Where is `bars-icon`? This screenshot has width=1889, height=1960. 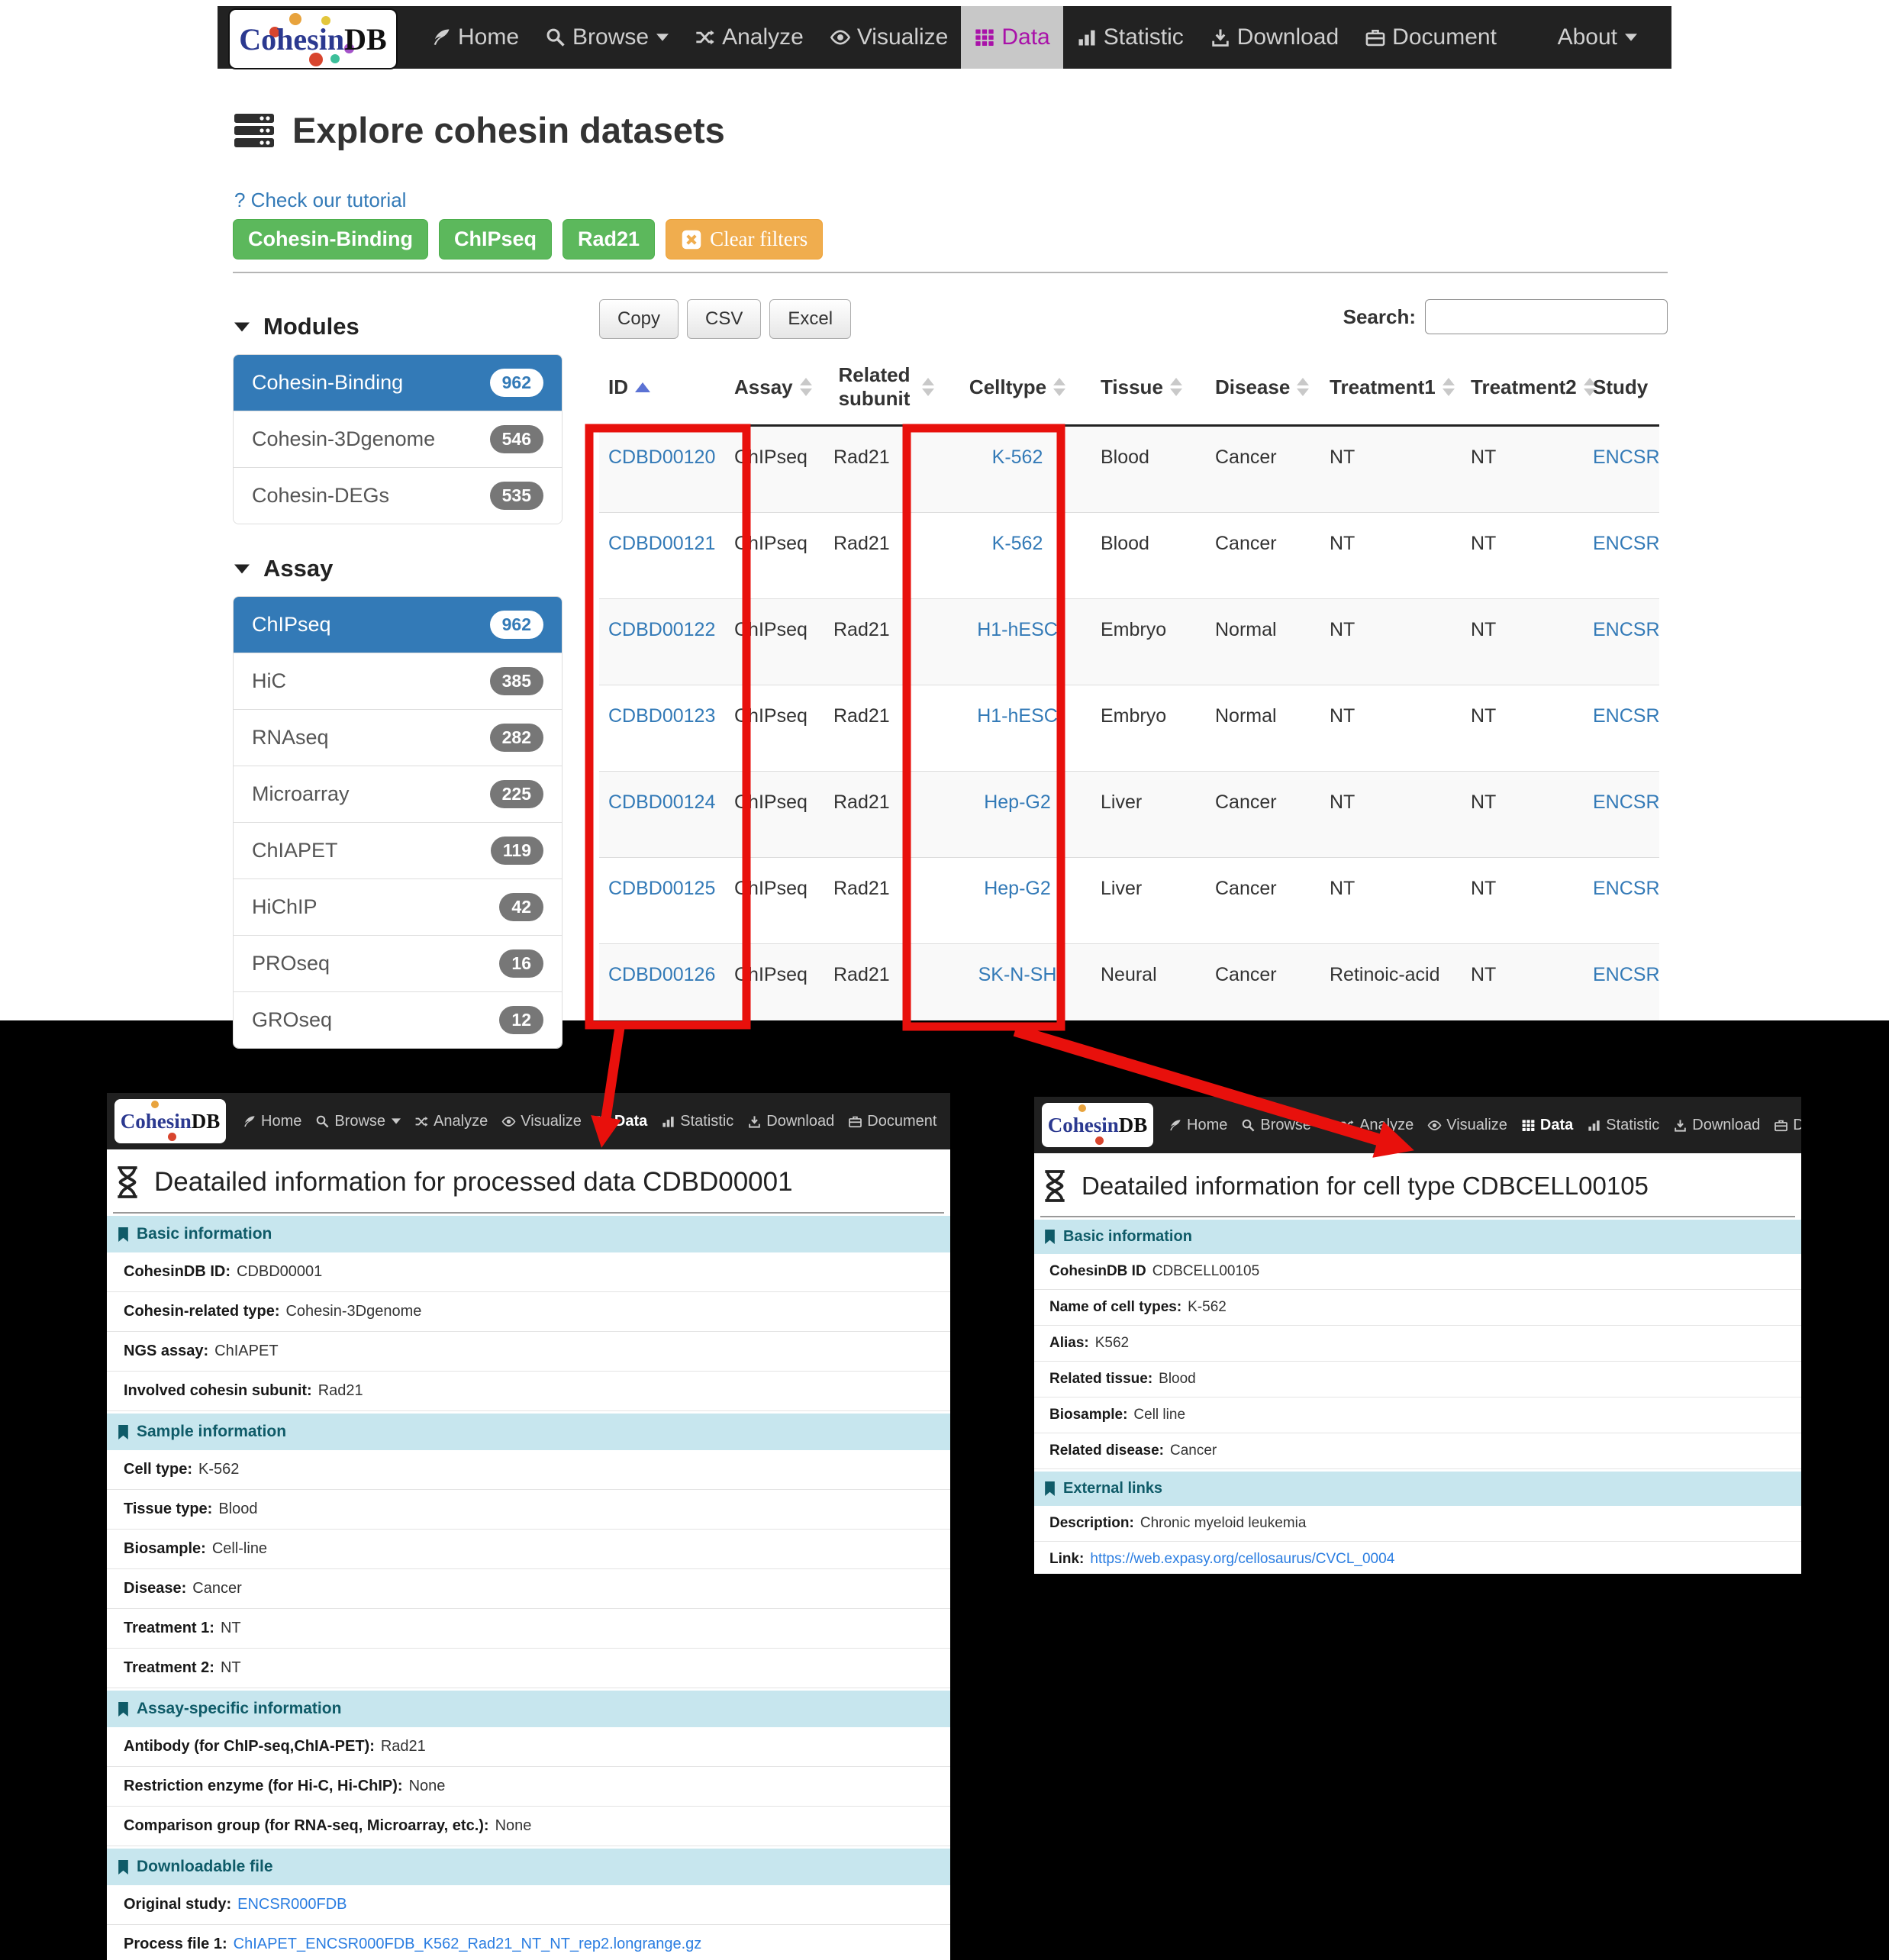
bars-icon is located at coordinates (1594, 1125).